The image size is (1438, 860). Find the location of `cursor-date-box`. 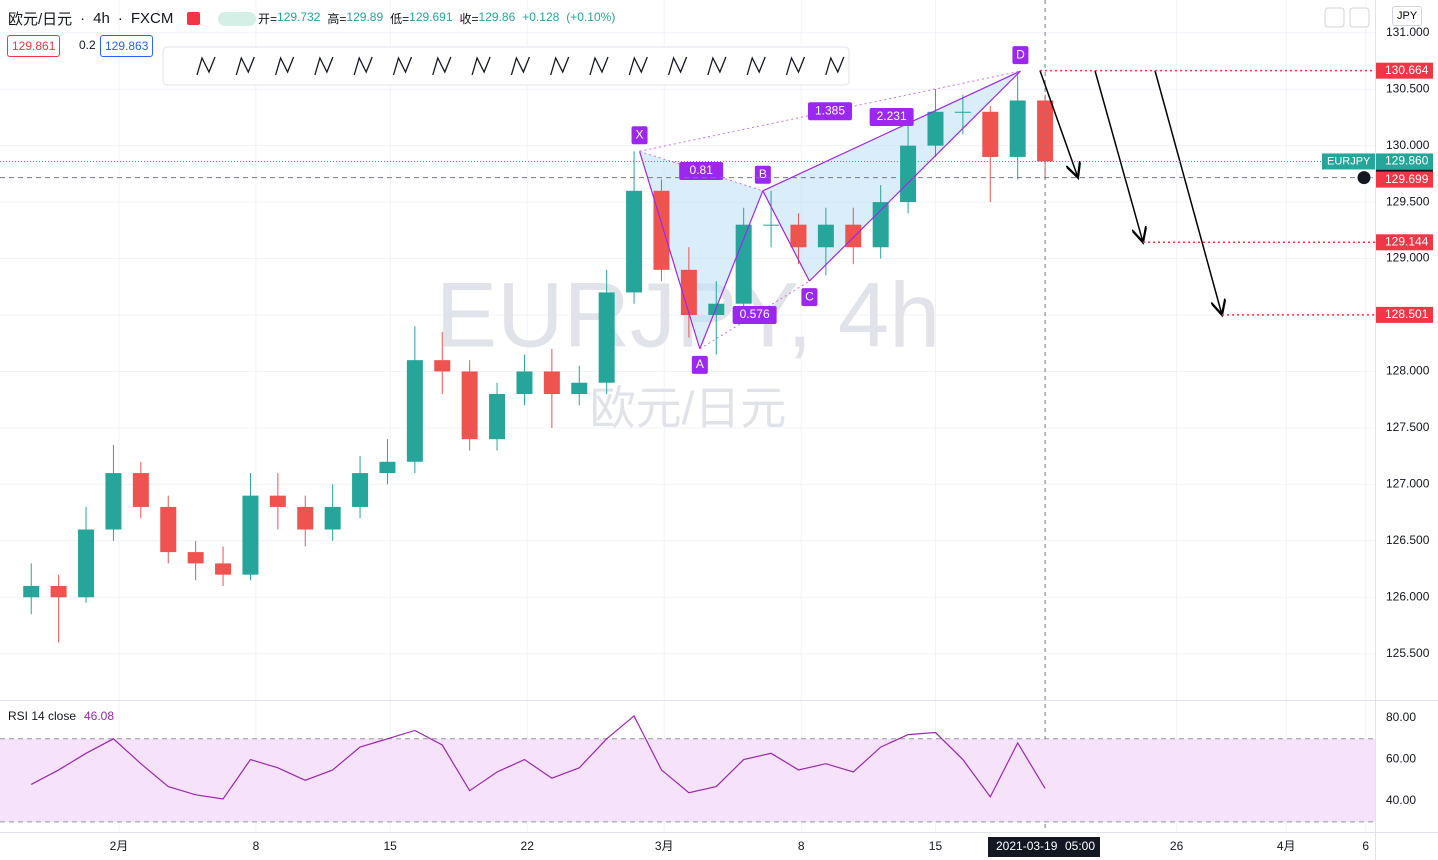

cursor-date-box is located at coordinates (1044, 847).